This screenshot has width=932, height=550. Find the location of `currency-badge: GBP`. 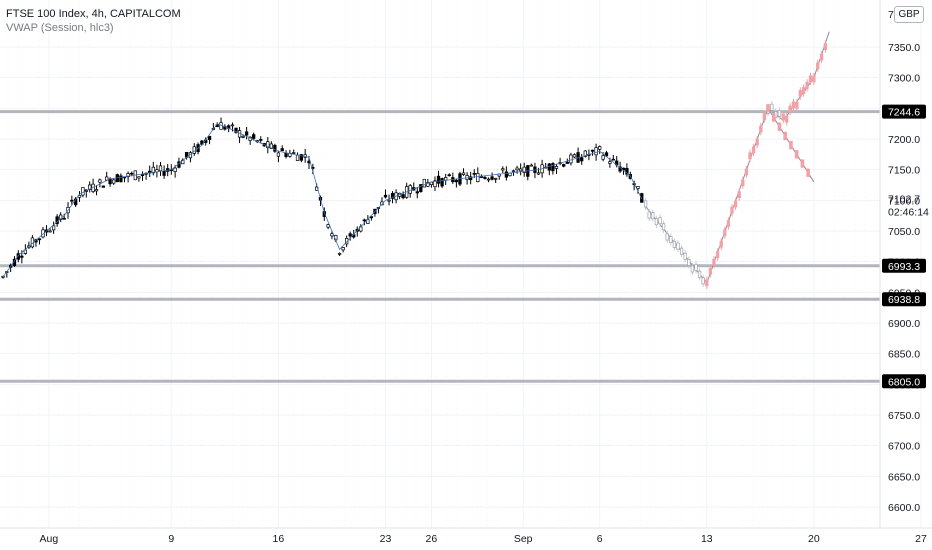

currency-badge: GBP is located at coordinates (909, 14).